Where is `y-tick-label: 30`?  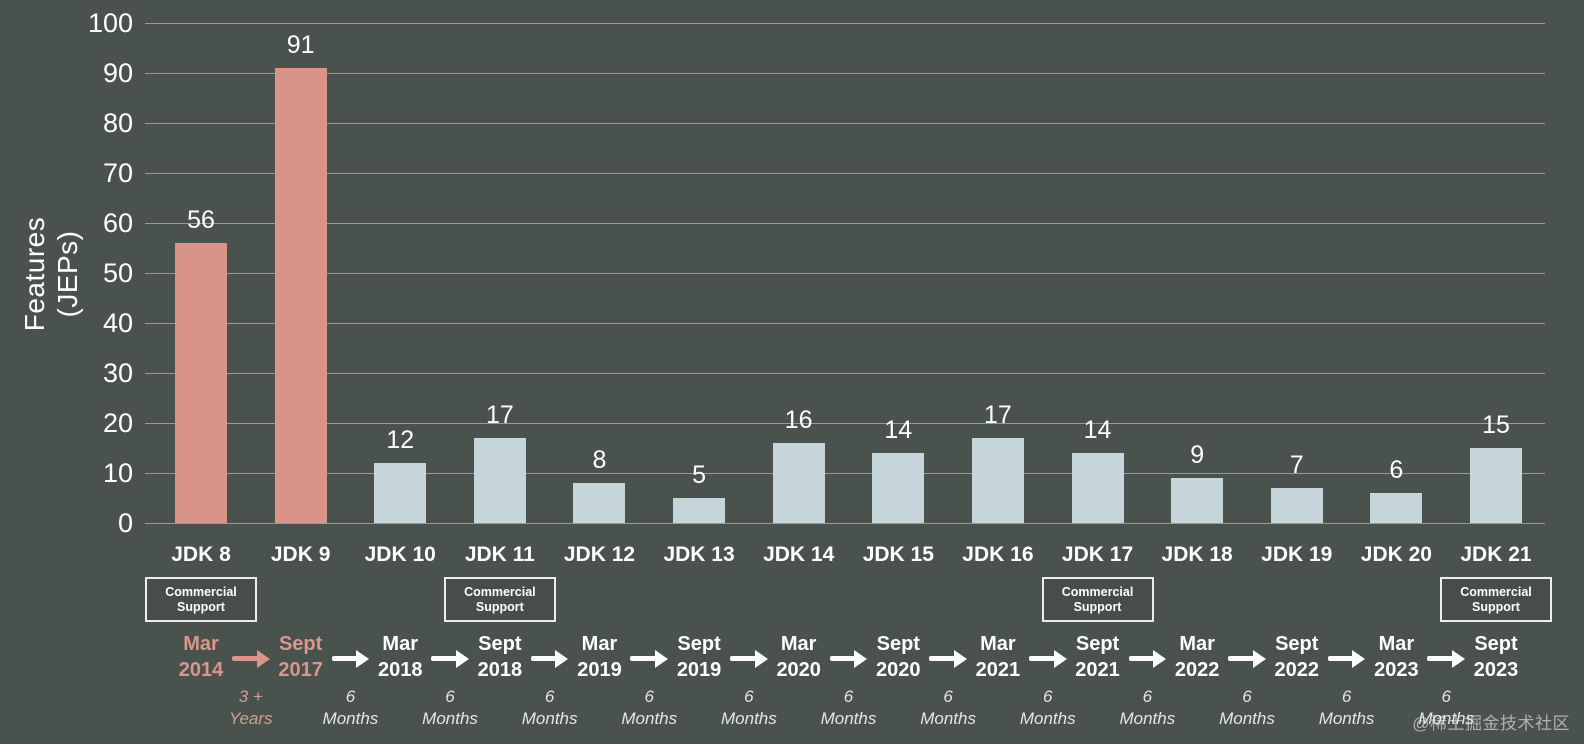 y-tick-label: 30 is located at coordinates (117, 373).